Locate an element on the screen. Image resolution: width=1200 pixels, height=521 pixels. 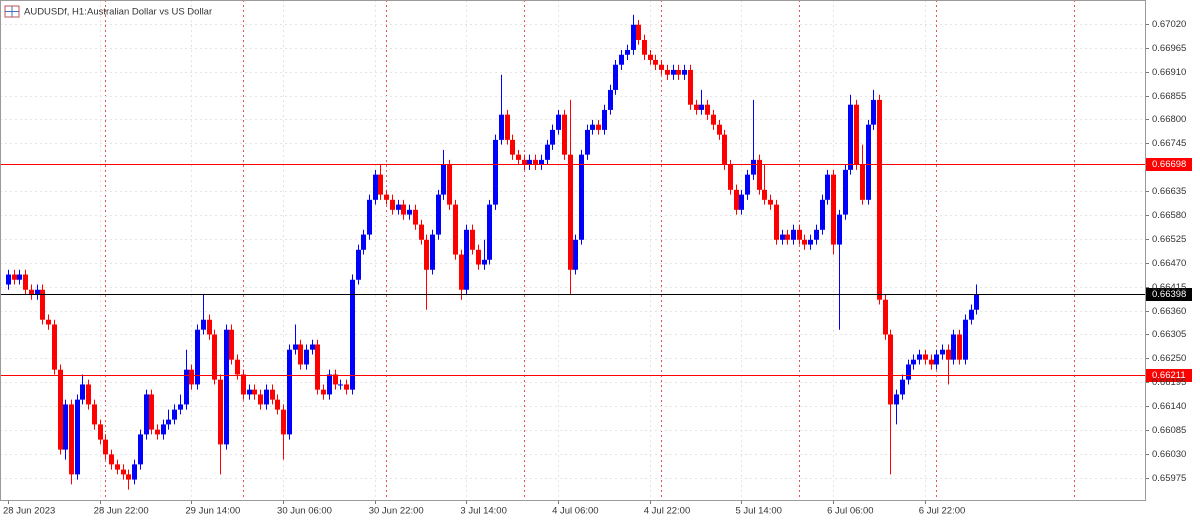
x-tick-label: 6 Jul 06:00 is located at coordinates (850, 511).